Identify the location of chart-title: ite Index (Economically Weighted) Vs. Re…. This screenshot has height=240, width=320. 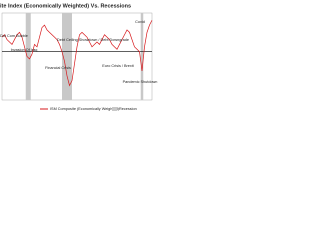
(65, 6).